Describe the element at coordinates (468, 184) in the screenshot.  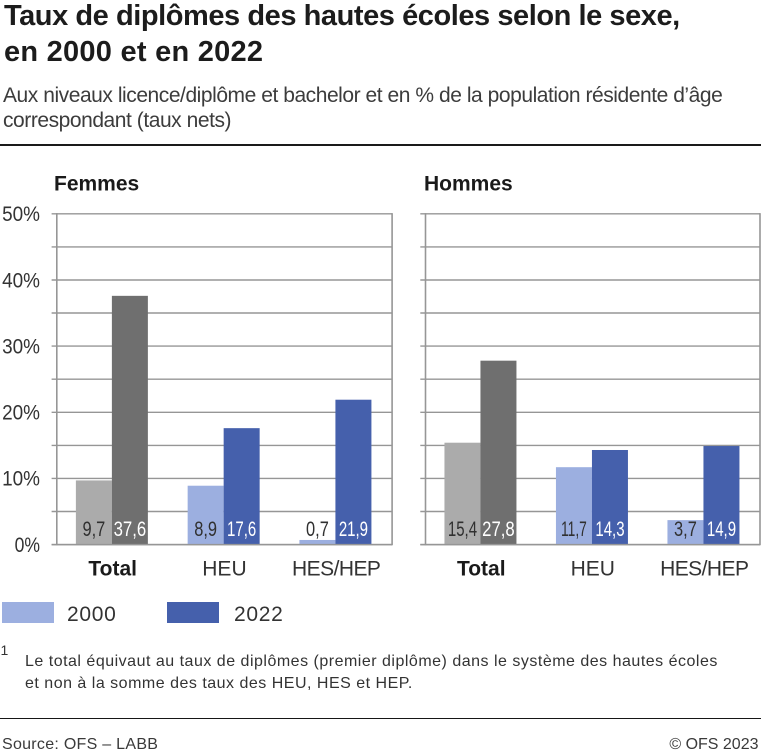
I see `svg-text: Hommes` at that location.